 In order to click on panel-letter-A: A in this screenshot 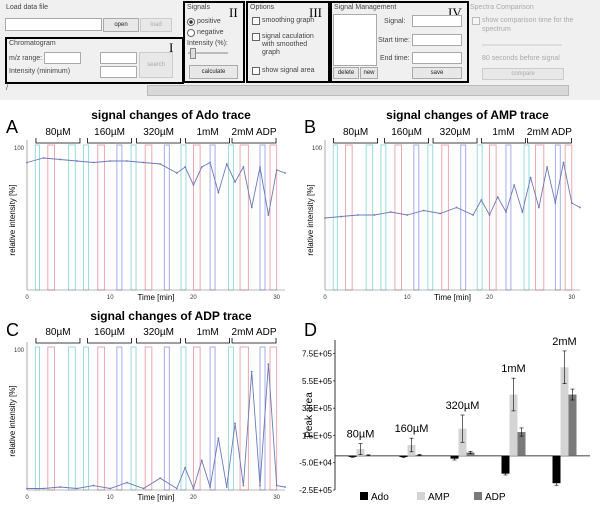, I will do `click(12, 127)`.